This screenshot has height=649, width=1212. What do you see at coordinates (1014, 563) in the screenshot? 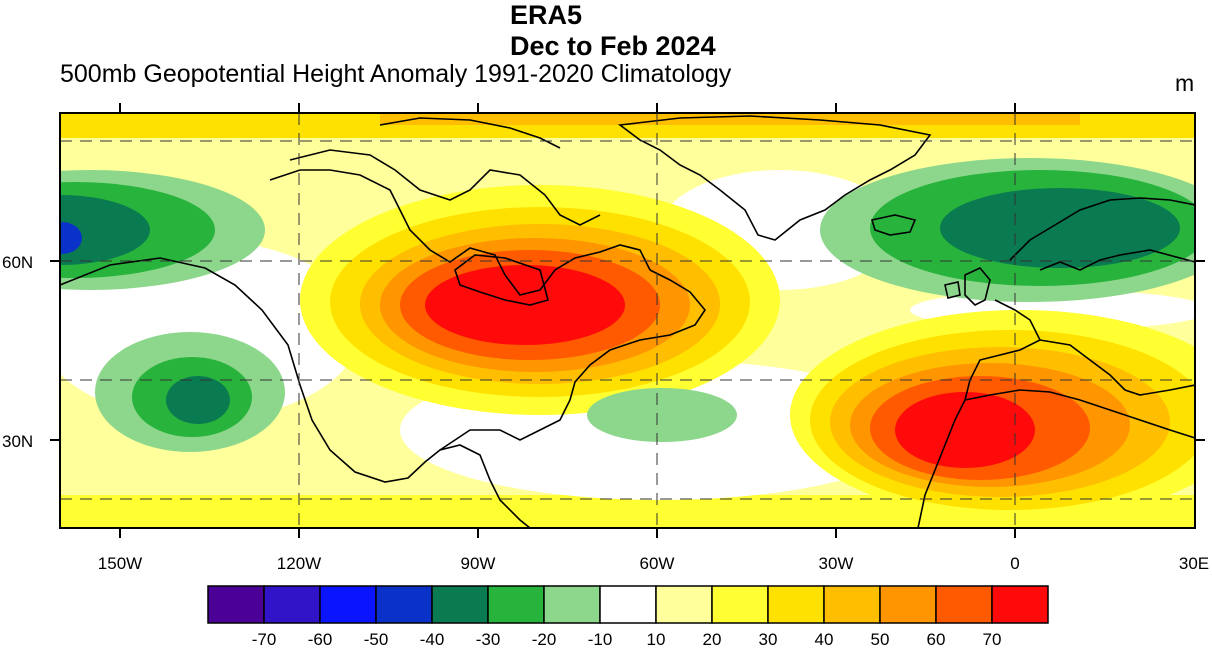
I see `lon-tick-label: 0` at bounding box center [1014, 563].